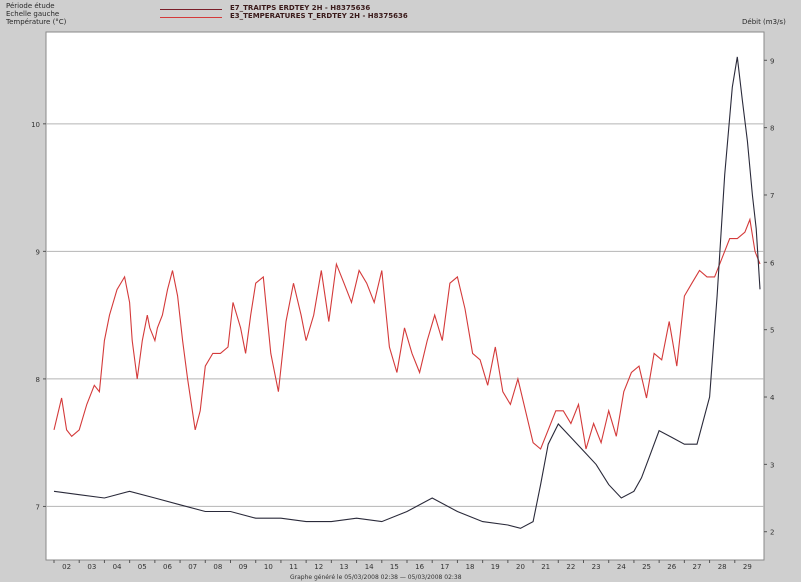  Describe the element at coordinates (117, 567) in the screenshot. I see `x-tick-label-2: 04` at that location.